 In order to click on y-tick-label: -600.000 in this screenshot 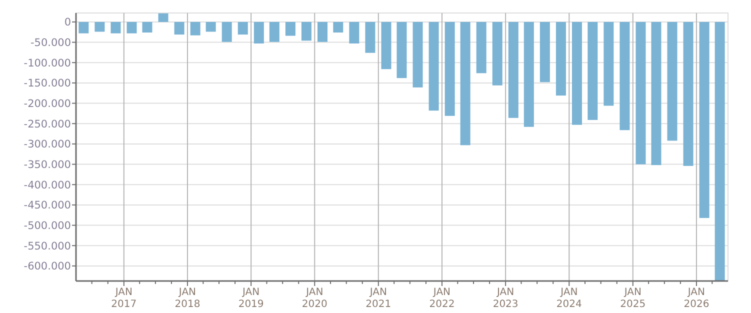, I will do `click(47, 266)`.